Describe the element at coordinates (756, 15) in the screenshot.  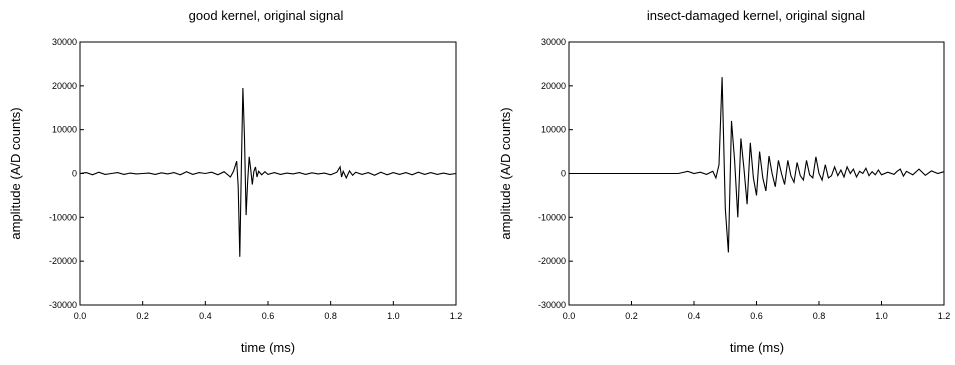
I see `chart-title: insect-damaged kernel, original signal` at that location.